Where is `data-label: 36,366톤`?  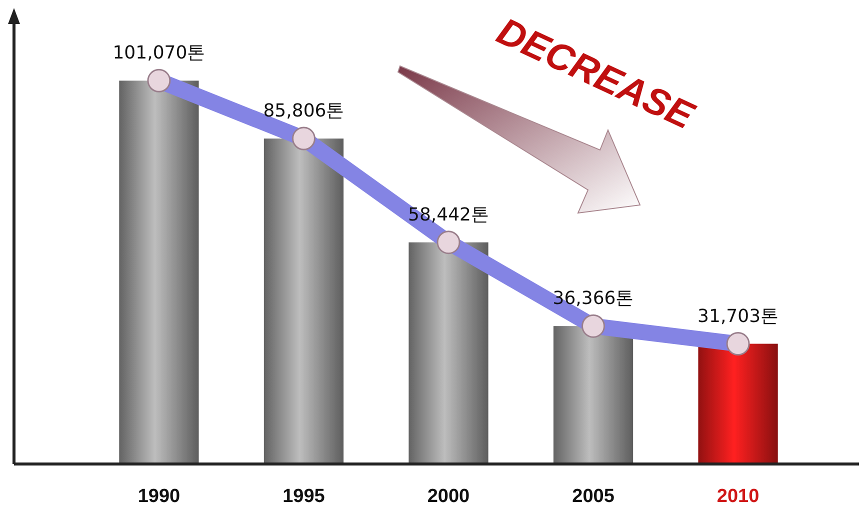
data-label: 36,366톤 is located at coordinates (593, 299).